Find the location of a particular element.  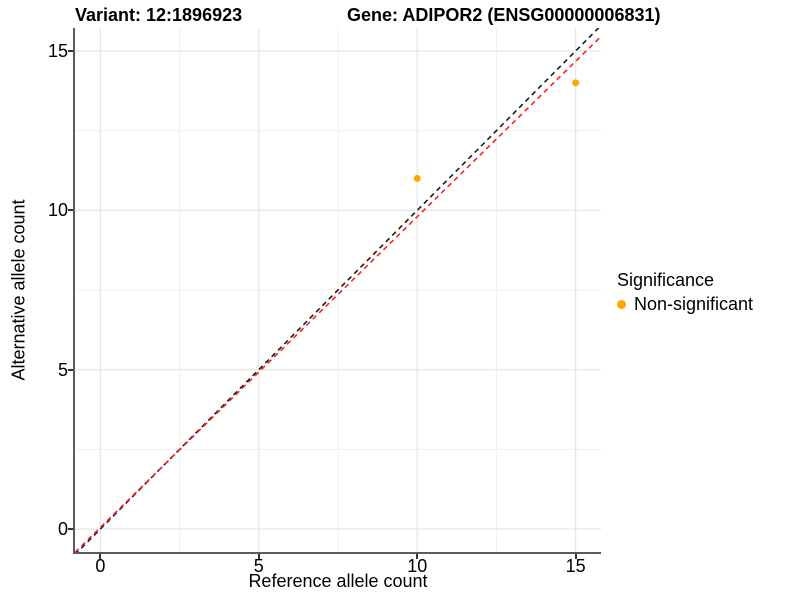

x-tick-label: 0 is located at coordinates (100, 566).